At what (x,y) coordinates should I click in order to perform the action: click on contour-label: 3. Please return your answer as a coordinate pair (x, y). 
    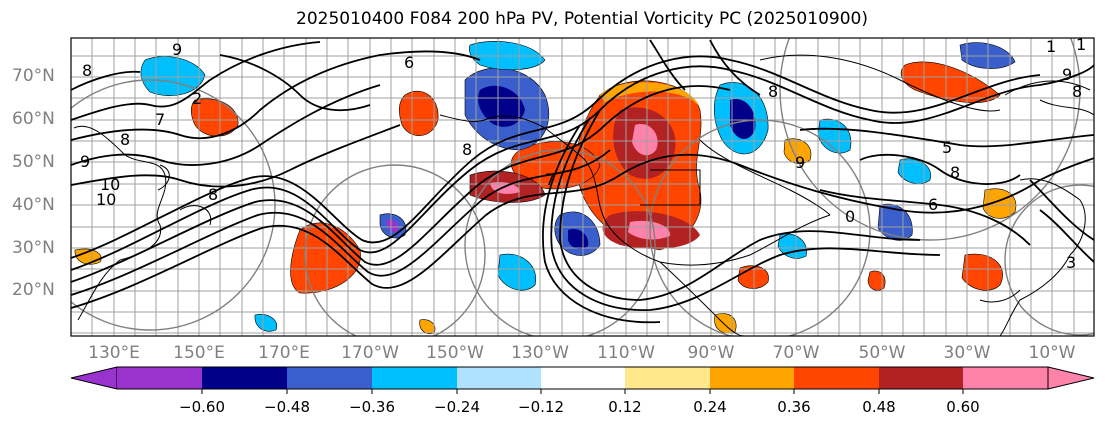
    Looking at the image, I should click on (1071, 262).